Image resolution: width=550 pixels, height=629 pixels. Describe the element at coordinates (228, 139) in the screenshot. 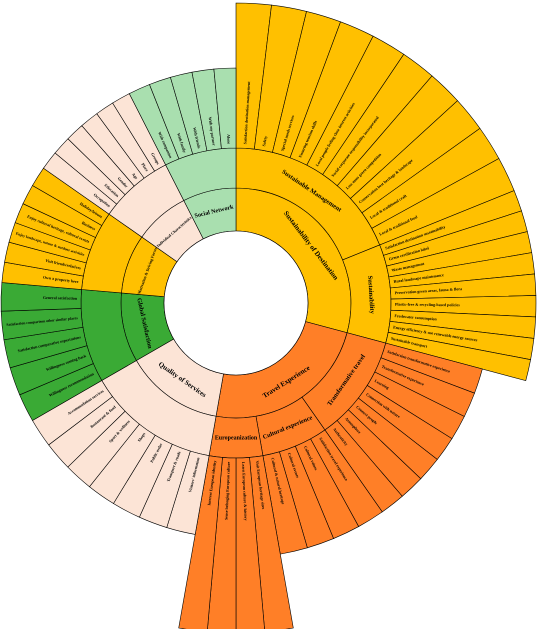

I see `leaf-label-alone: Alone` at that location.